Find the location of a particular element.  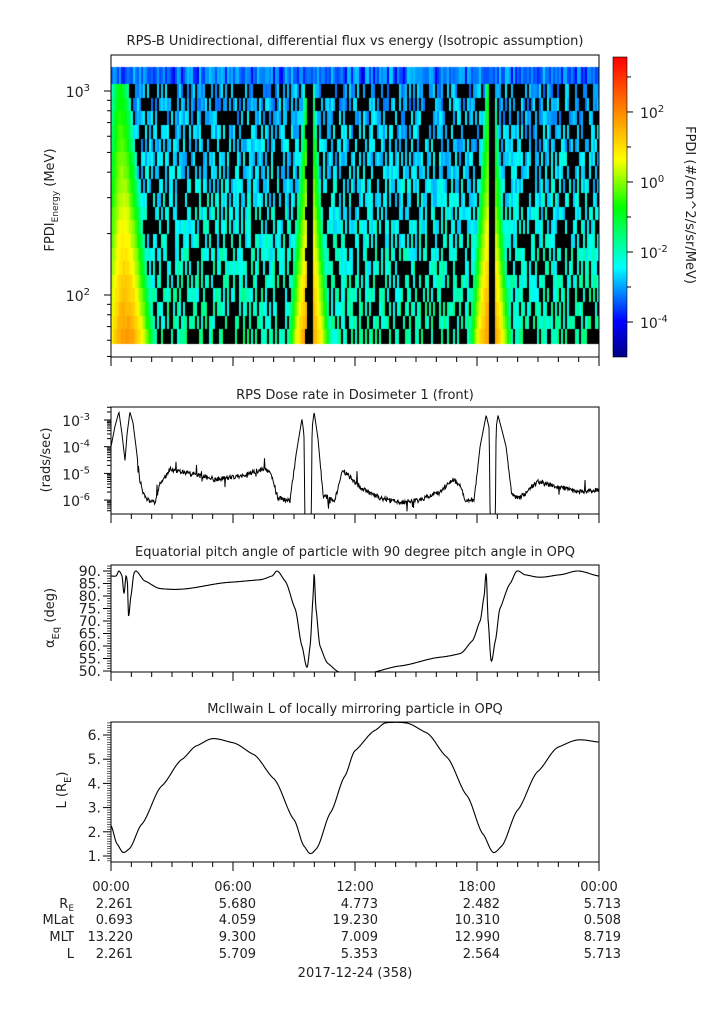

pitch-angle-ylabel: αEq (deg) is located at coordinates (52, 618).